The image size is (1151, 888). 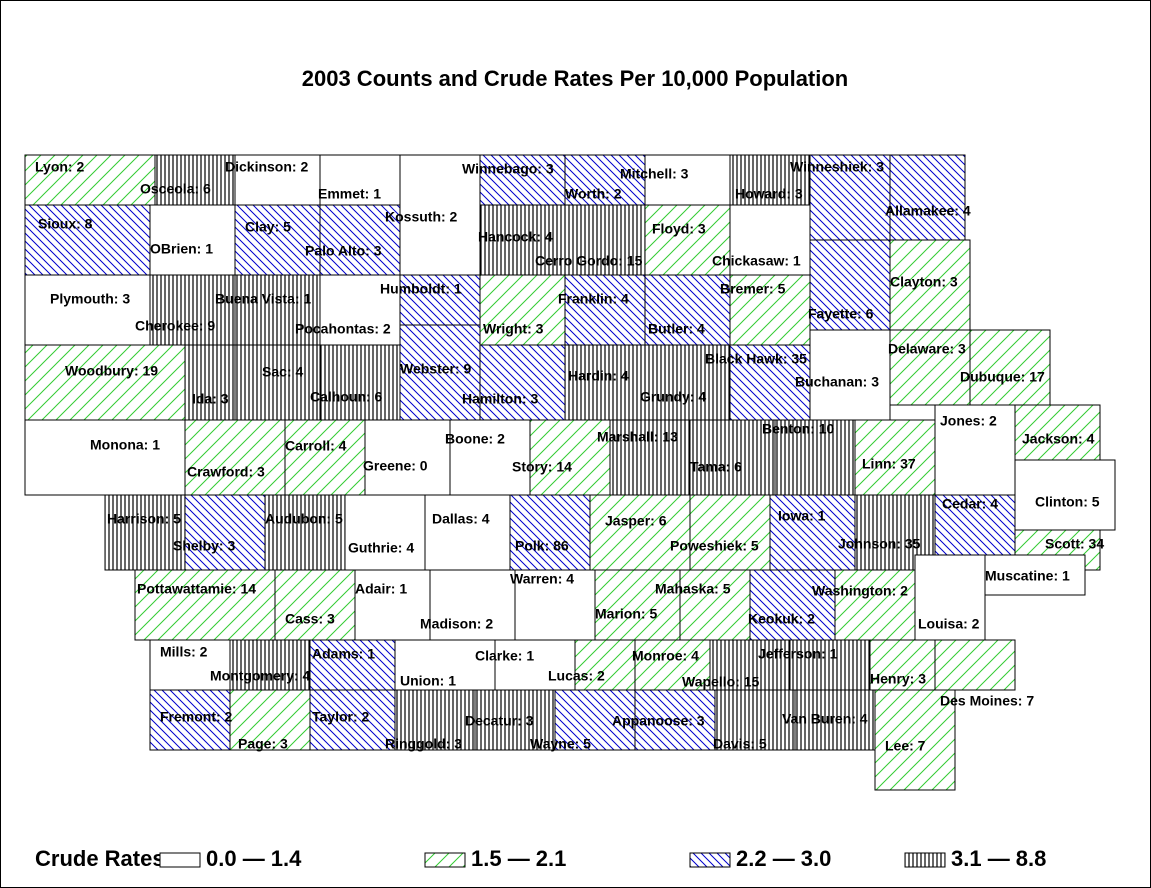 What do you see at coordinates (181, 249) in the screenshot?
I see `county-label: OBrien: 1` at bounding box center [181, 249].